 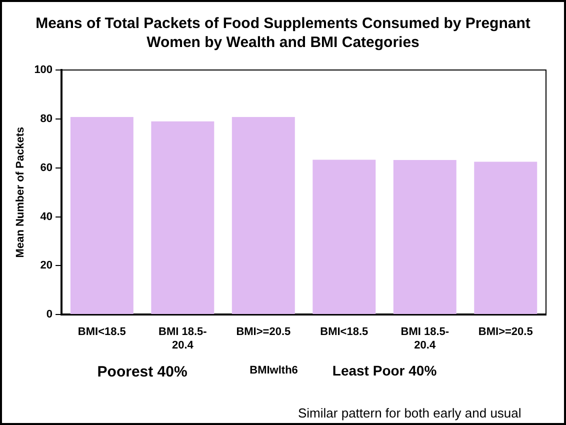 What do you see at coordinates (46, 266) in the screenshot?
I see `y-tick-label: 20` at bounding box center [46, 266].